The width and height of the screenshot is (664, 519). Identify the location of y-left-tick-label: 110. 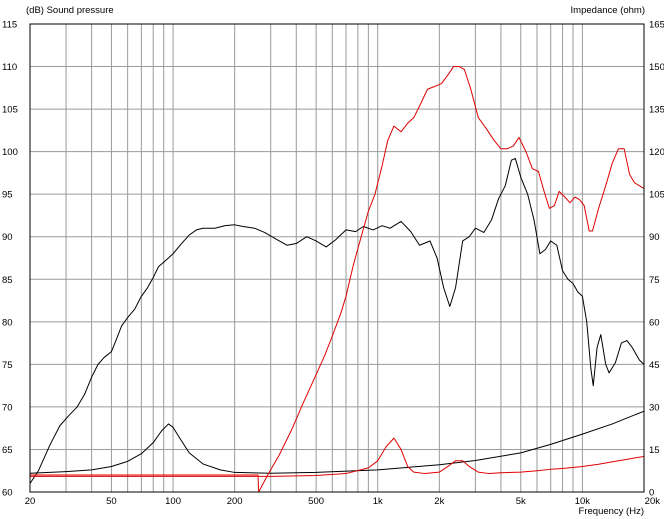
(9, 67).